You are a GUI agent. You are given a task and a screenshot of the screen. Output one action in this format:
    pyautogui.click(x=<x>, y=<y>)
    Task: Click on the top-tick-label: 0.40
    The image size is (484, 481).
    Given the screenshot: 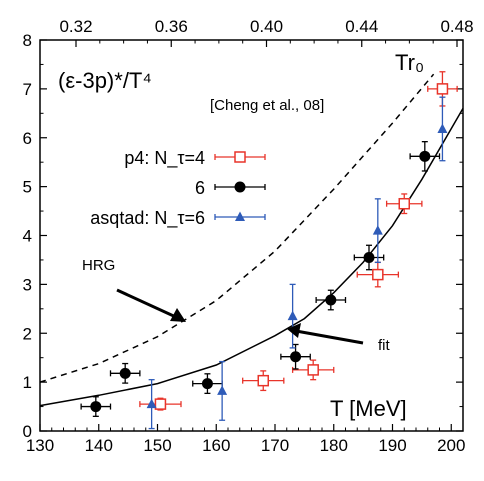 What is the action you would take?
    pyautogui.click(x=266, y=26)
    